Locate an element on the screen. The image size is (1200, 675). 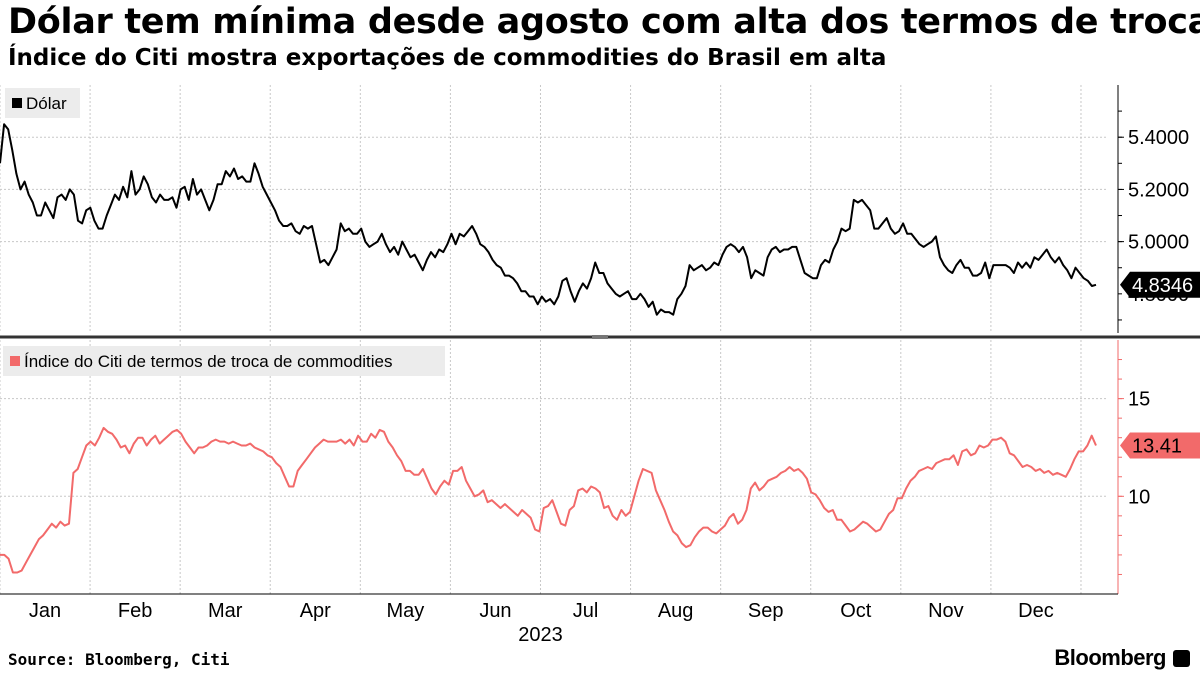
x-tick-label-sep: Sep is located at coordinates (766, 611).